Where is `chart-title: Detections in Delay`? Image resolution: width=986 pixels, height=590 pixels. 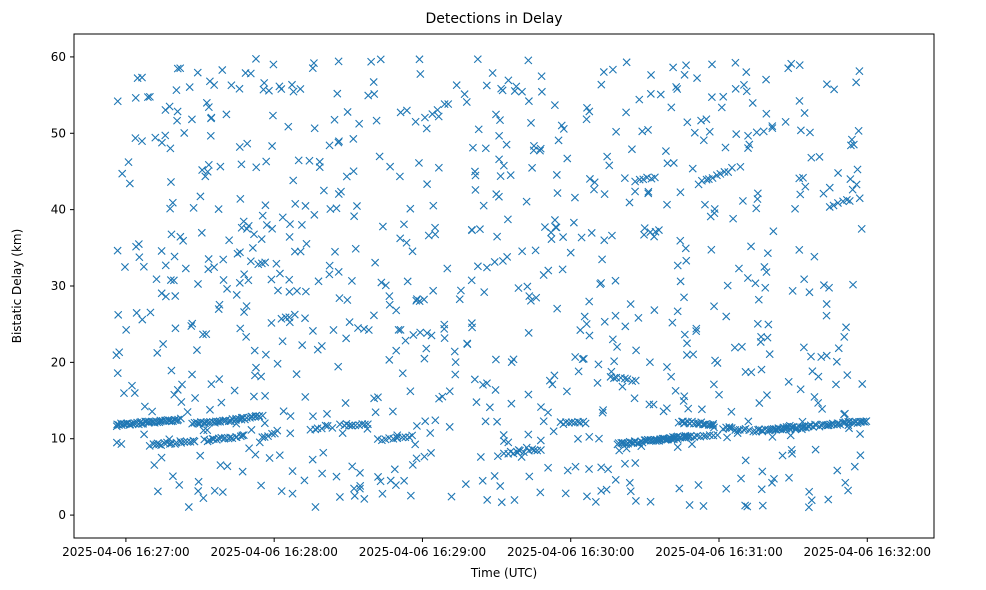 chart-title: Detections in Delay is located at coordinates (493, 19).